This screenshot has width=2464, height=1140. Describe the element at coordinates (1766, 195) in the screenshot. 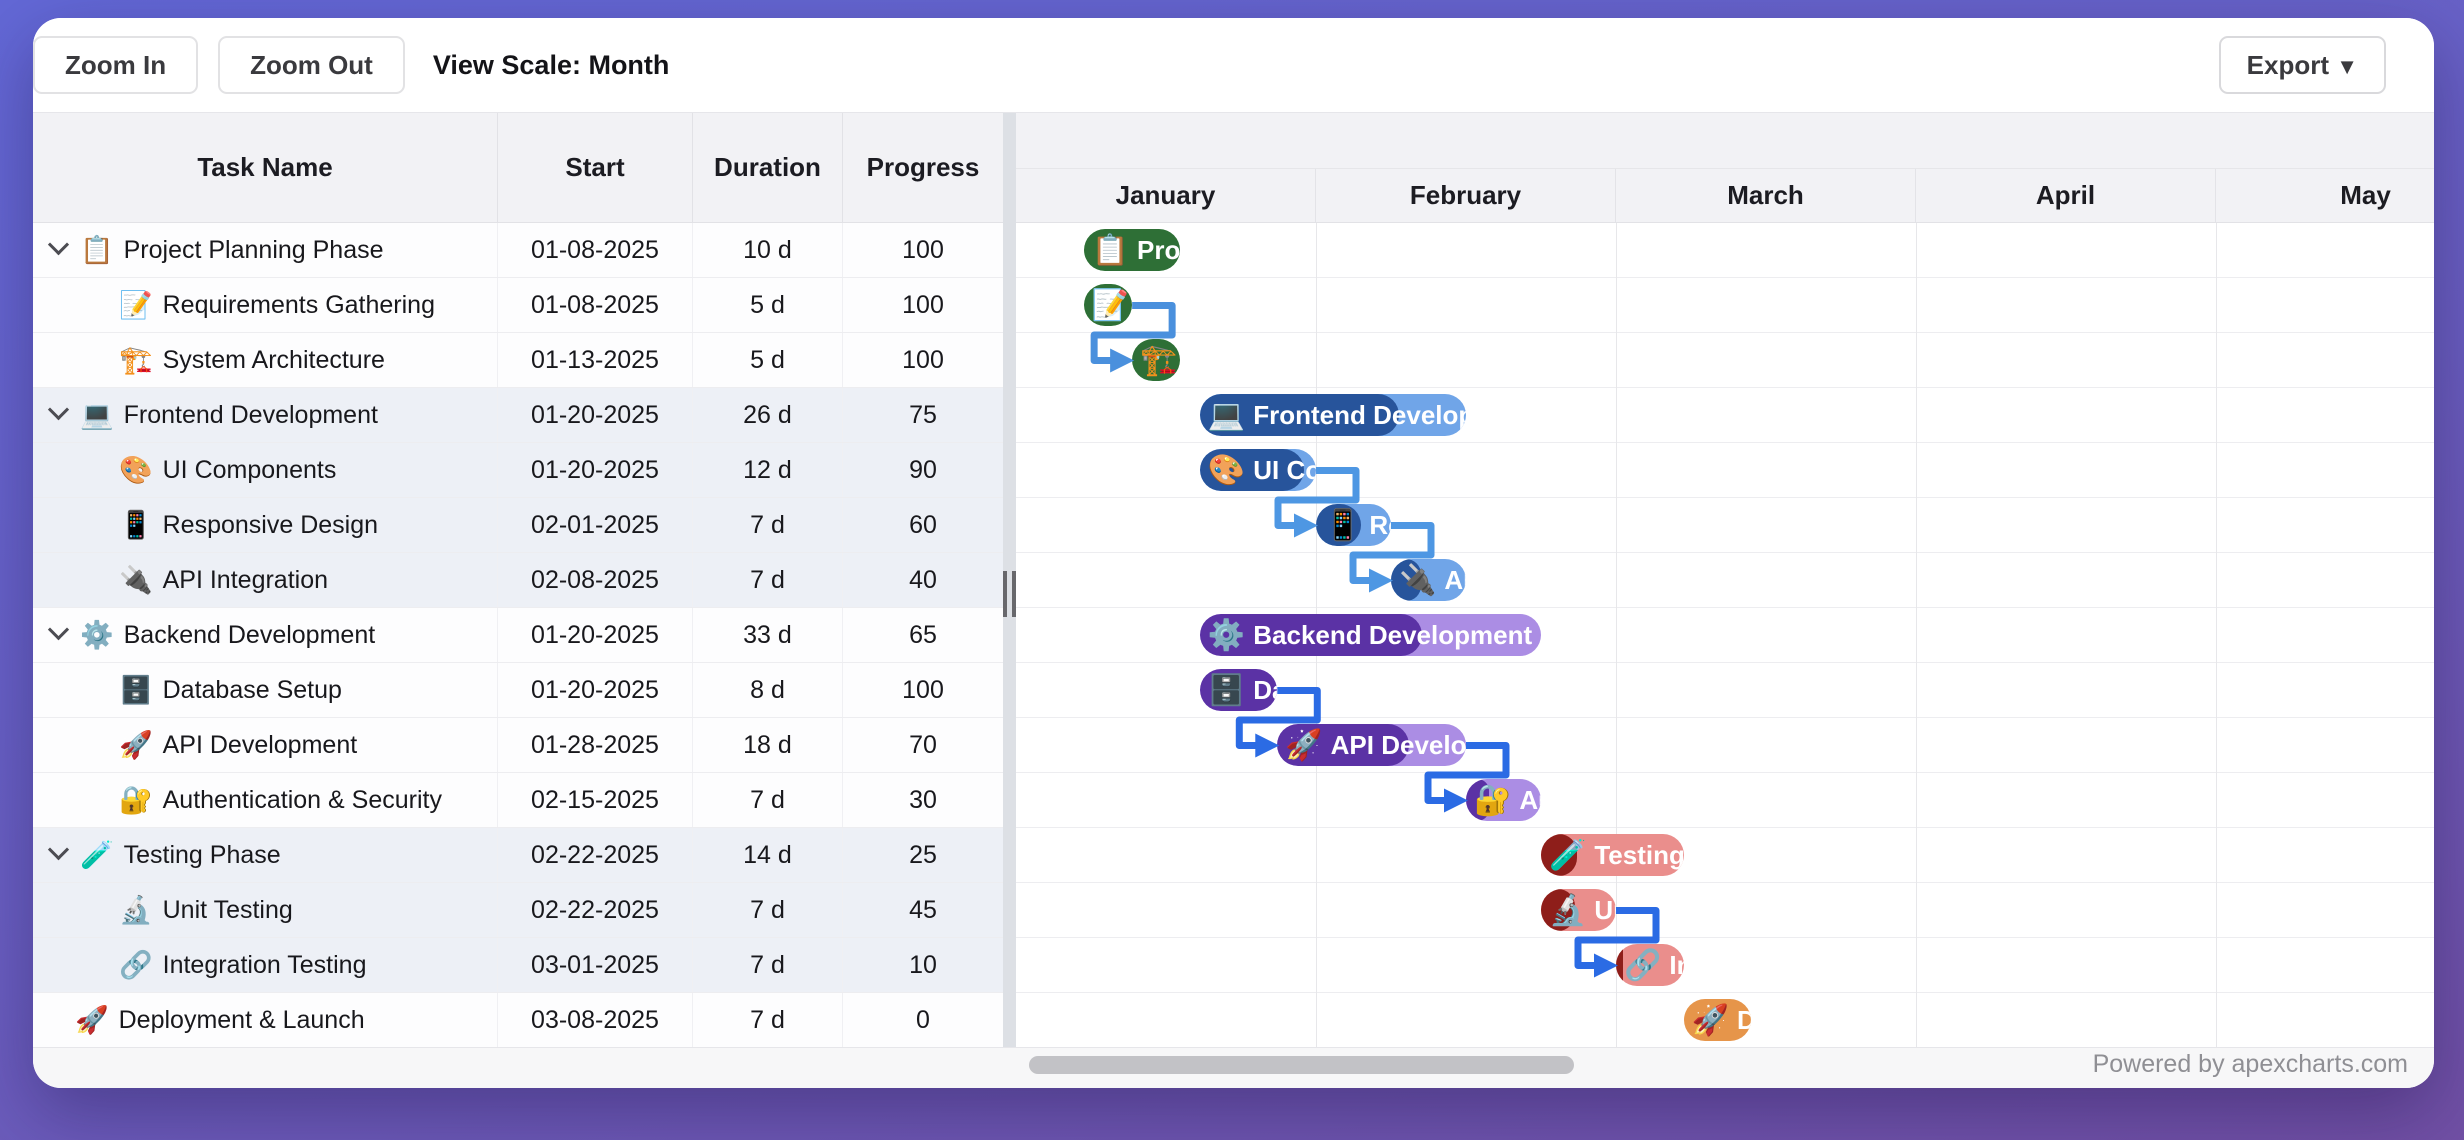

I see `month-header: March` at that location.